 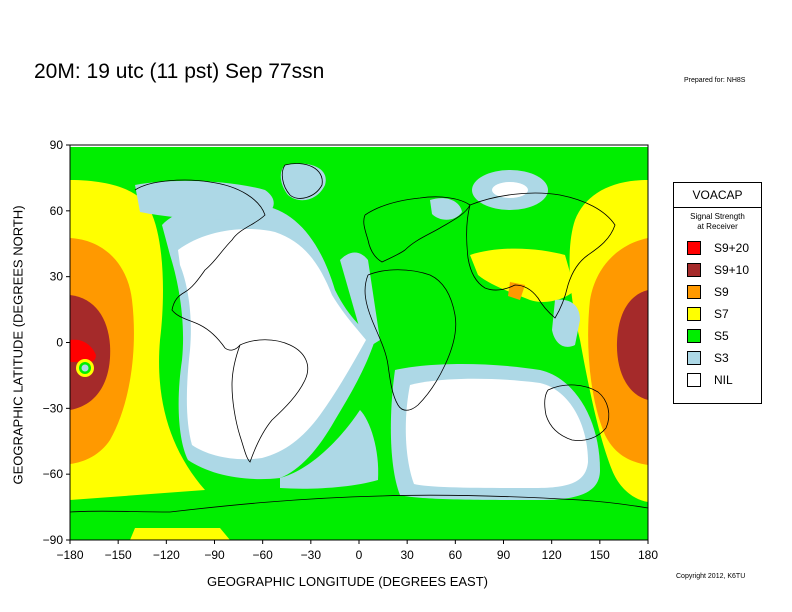 I want to click on x-tick-label: 150, so click(x=600, y=555).